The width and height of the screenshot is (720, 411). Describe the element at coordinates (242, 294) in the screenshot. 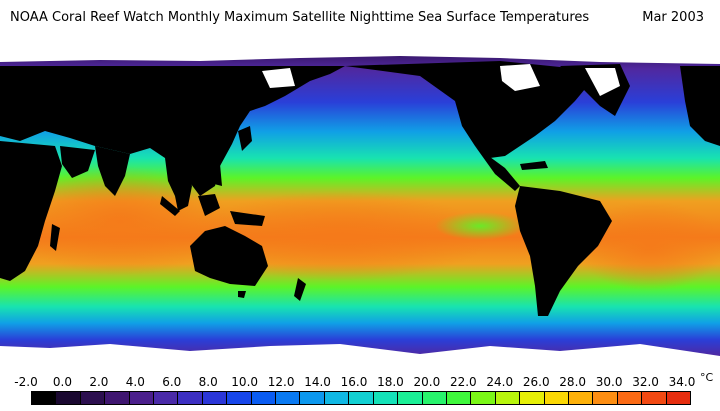

I see `tasmania-landmass` at that location.